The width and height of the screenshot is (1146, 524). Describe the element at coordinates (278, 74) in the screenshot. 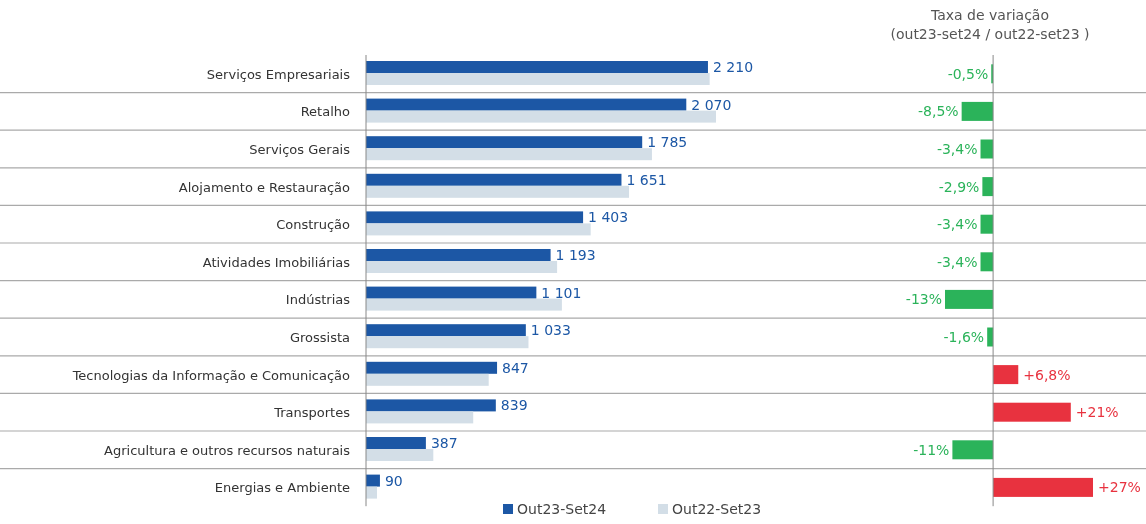

I see `y-tick-label: Serviços Empresariais` at that location.